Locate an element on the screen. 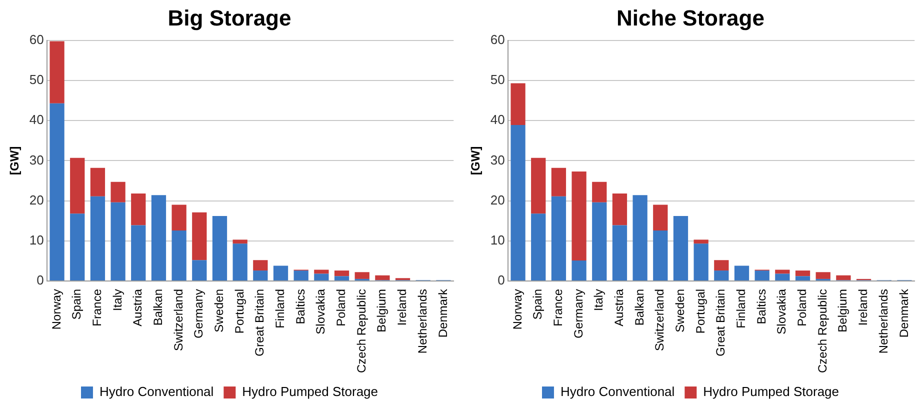 The height and width of the screenshot is (413, 923). x-tick-label: Finland is located at coordinates (280, 308).